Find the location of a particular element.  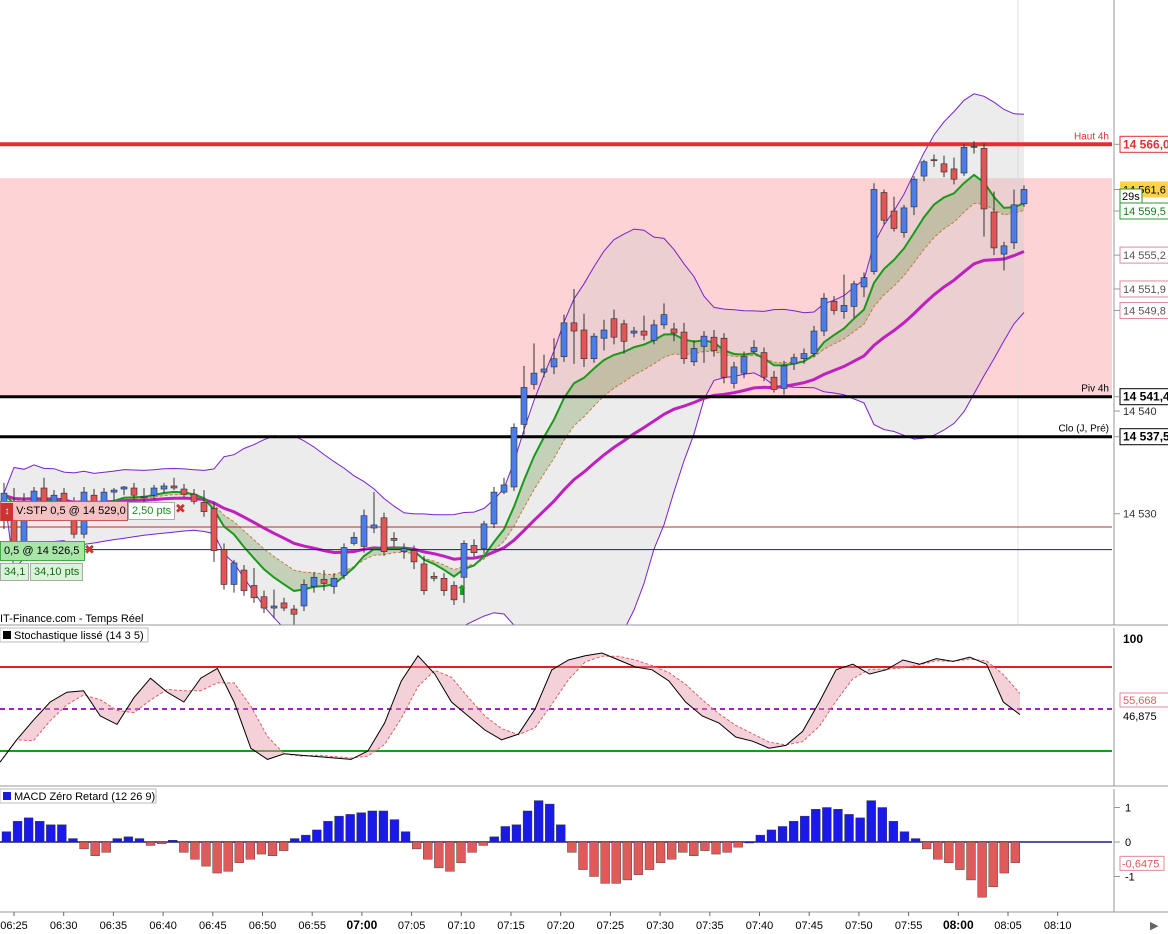

drag-handle-icon: ↕ is located at coordinates (7, 512).